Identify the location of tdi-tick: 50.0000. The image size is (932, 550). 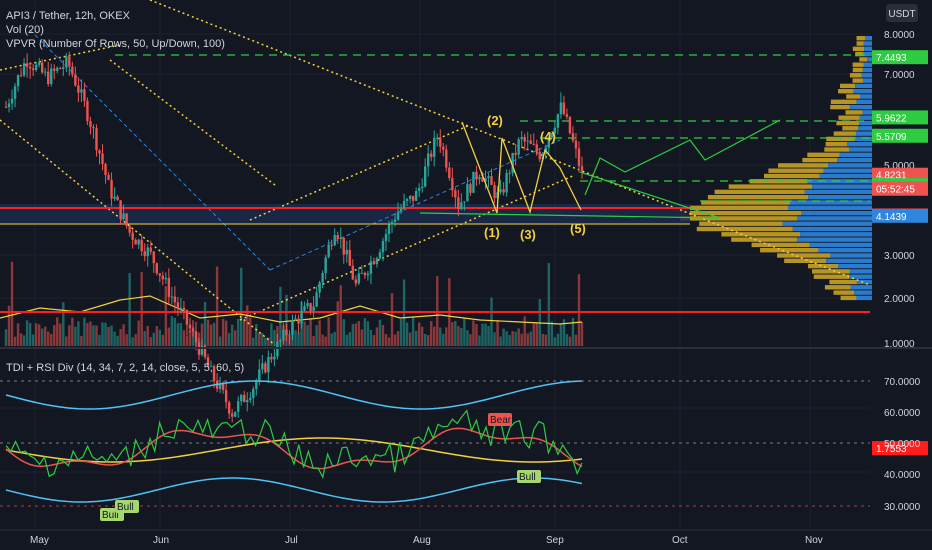
(902, 444).